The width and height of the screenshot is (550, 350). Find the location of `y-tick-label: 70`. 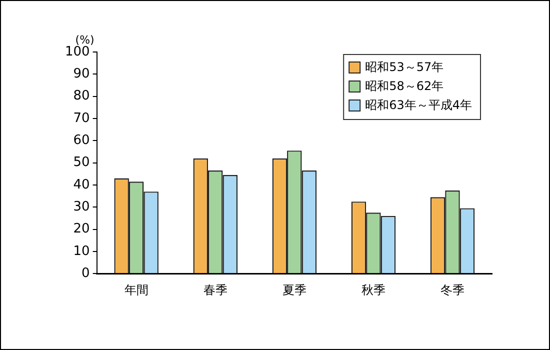

y-tick-label: 70 is located at coordinates (81, 118).